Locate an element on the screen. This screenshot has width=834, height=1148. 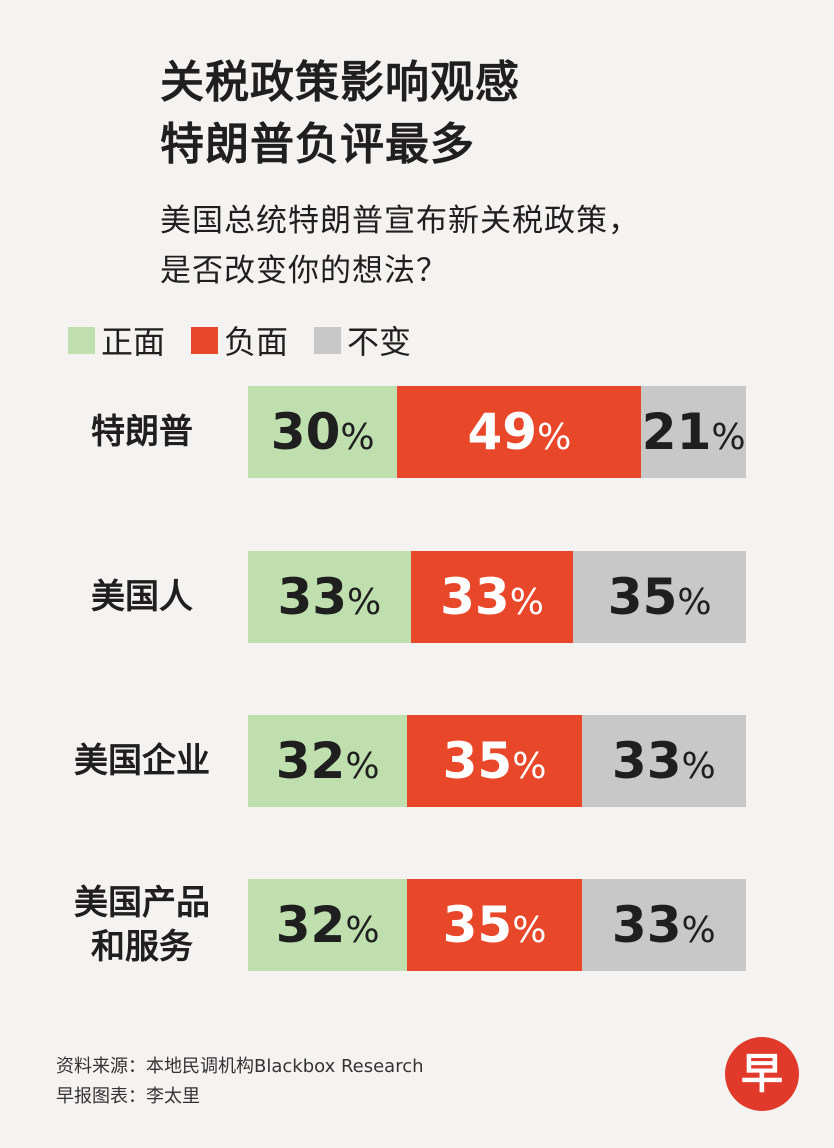
legend-label-positive: 正面 is located at coordinates (133, 342).